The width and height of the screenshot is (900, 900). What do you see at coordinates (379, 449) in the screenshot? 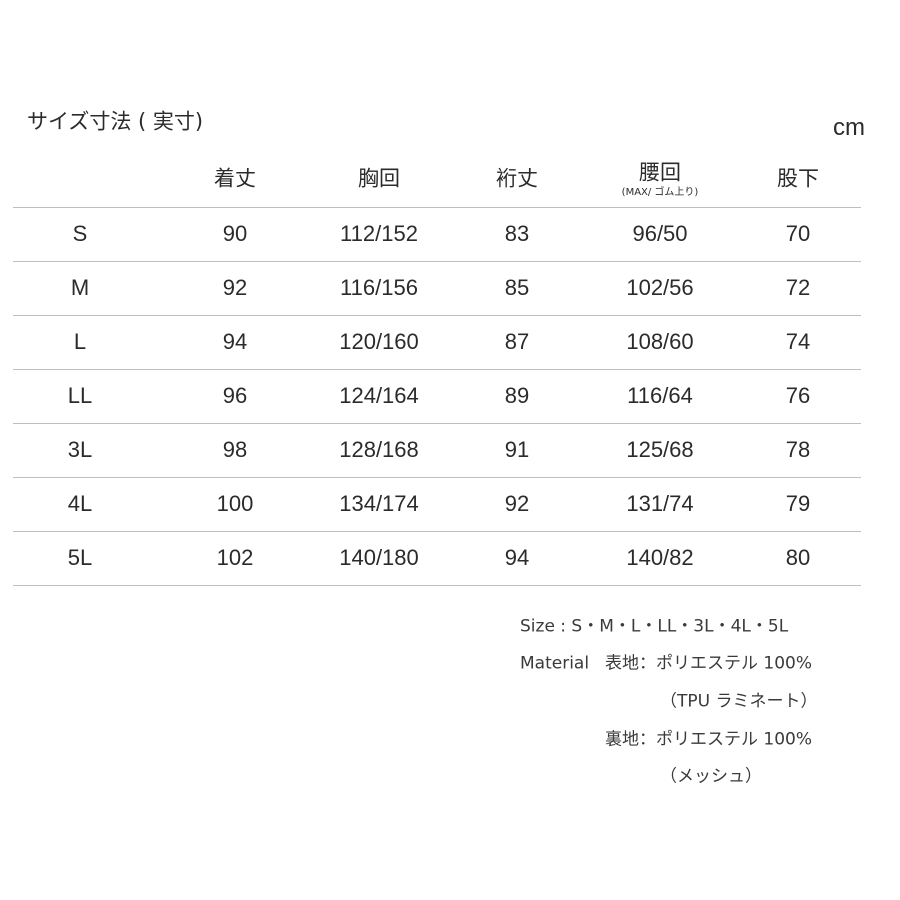
I see `cell: 128/168` at bounding box center [379, 449].